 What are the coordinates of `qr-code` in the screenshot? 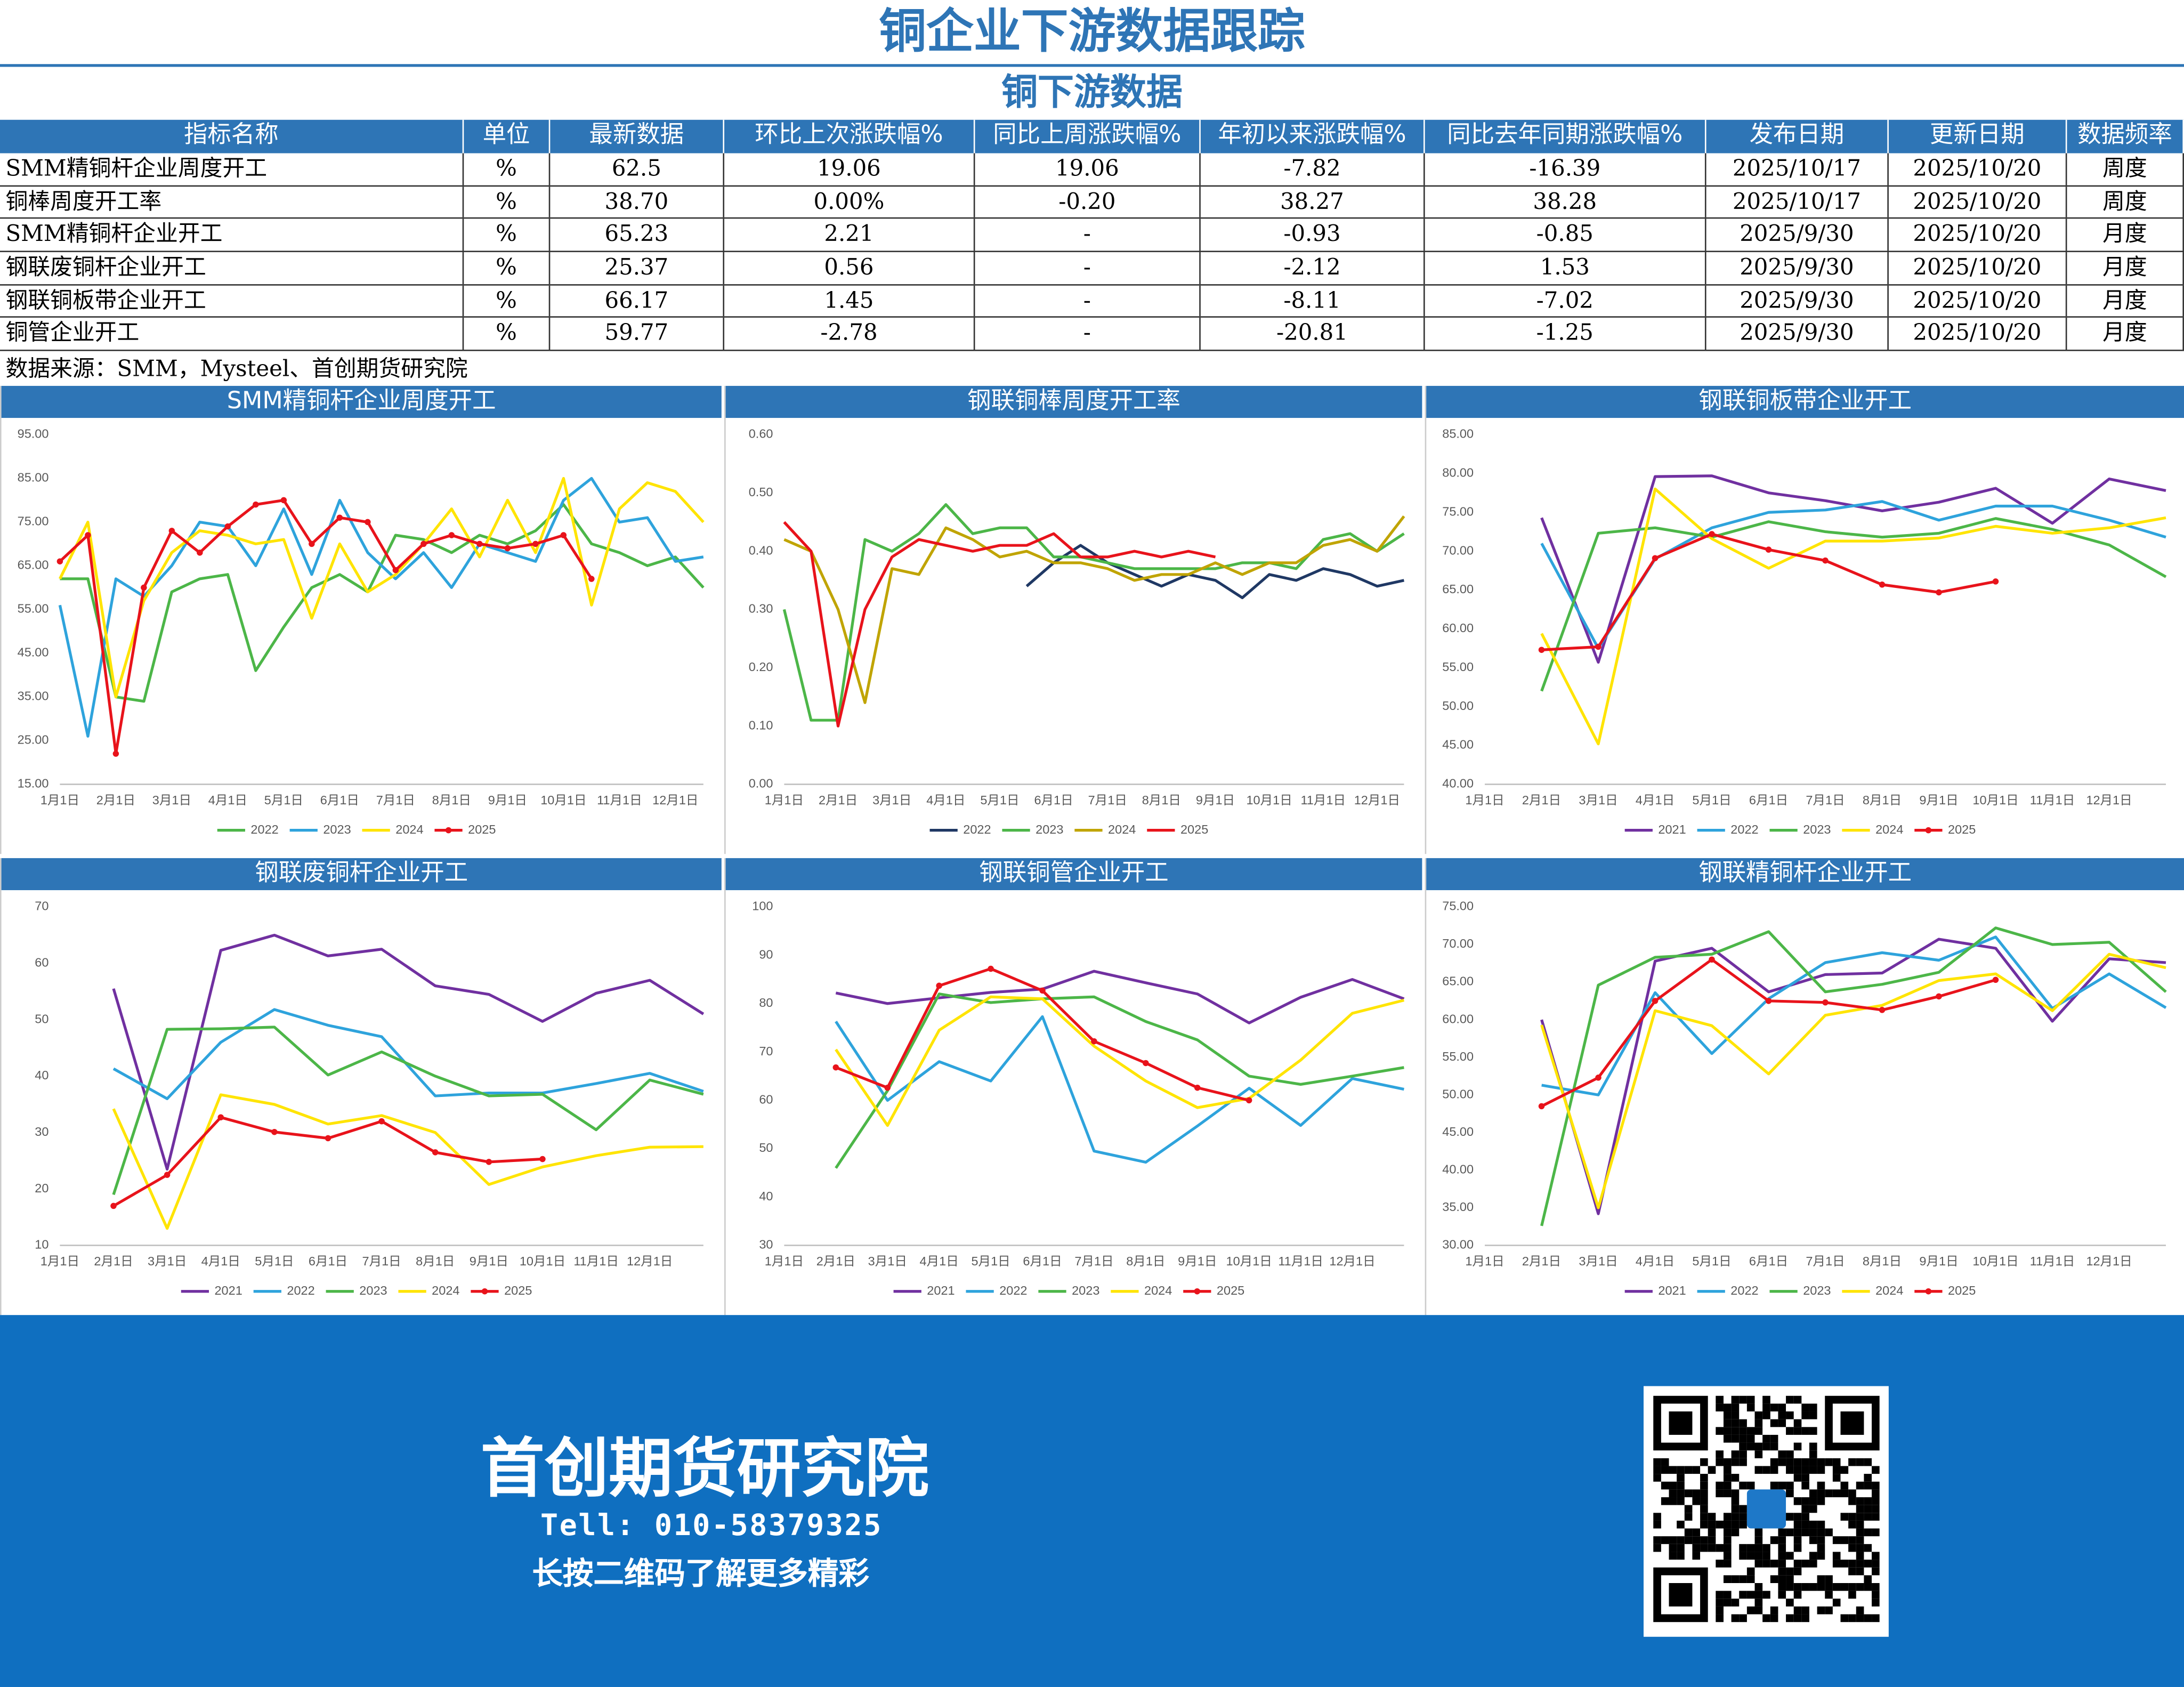 It's located at (1766, 1511).